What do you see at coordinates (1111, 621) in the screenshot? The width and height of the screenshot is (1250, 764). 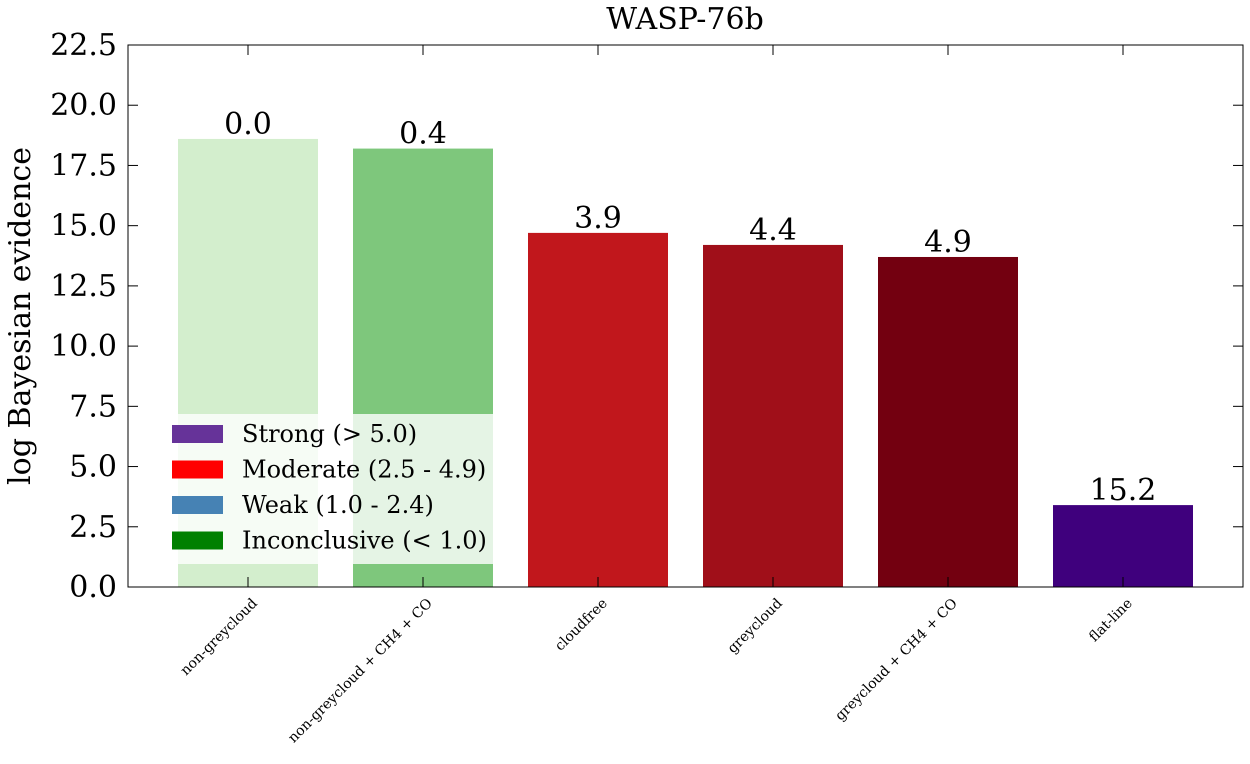 I see `x-tick-label: flat-line` at bounding box center [1111, 621].